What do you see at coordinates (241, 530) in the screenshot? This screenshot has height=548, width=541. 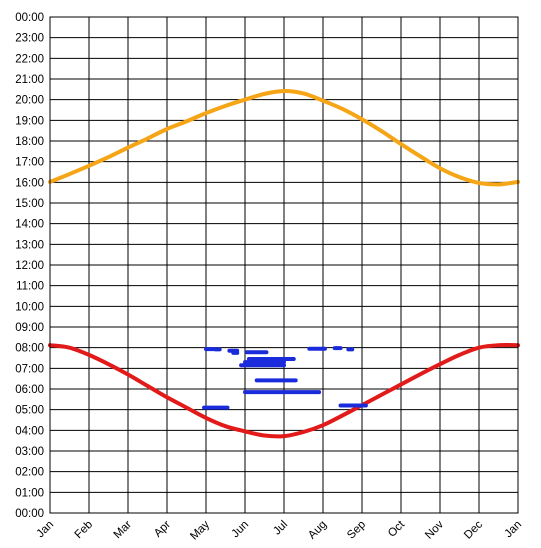 I see `x-tick-label: Jun` at bounding box center [241, 530].